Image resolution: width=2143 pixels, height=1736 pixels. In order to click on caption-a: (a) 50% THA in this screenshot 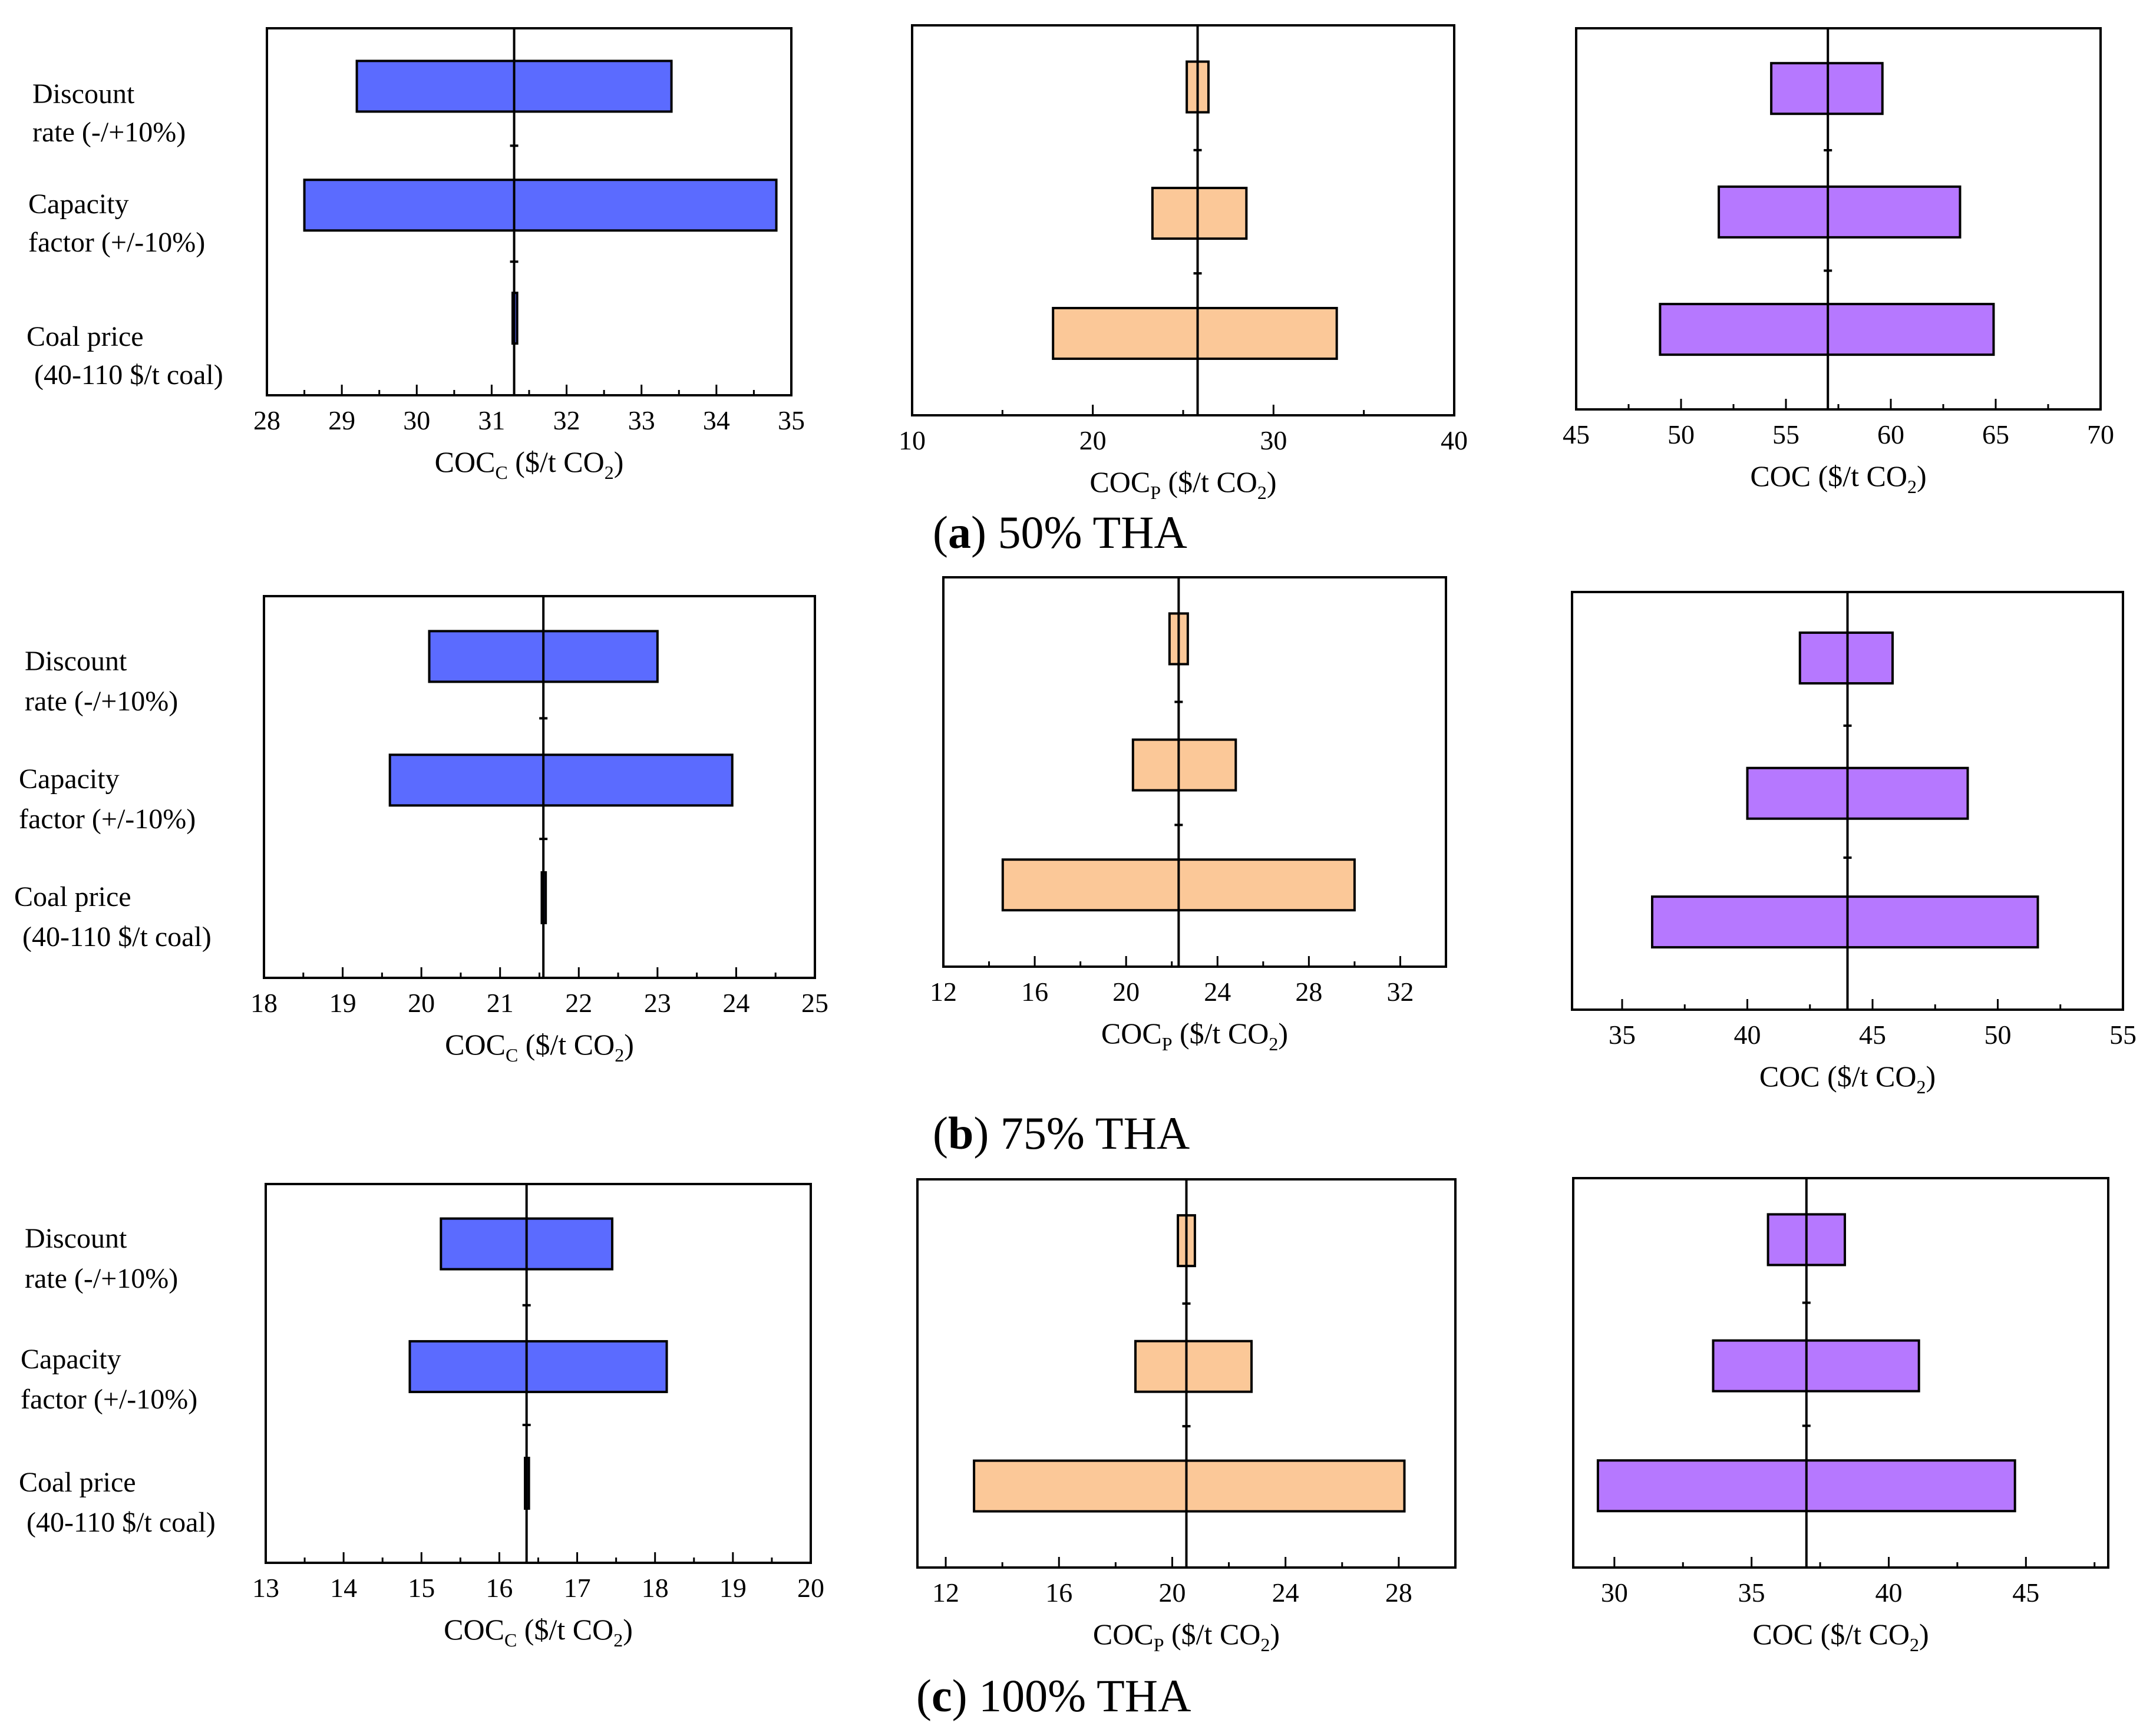, I will do `click(1060, 532)`.